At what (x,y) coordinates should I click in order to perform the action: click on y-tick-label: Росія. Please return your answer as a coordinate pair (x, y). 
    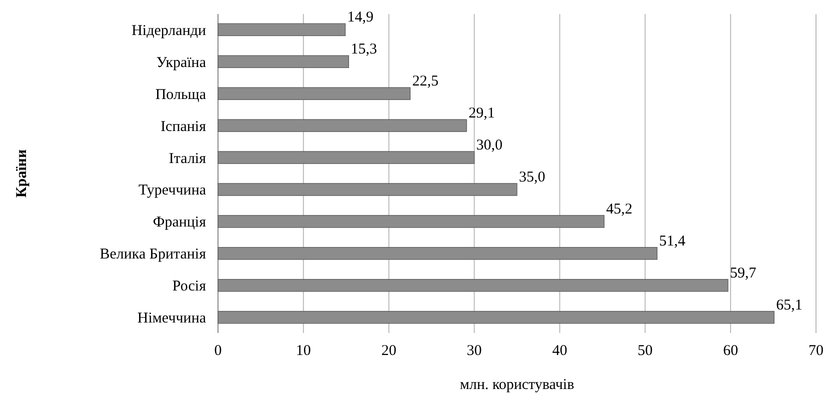
    Looking at the image, I should click on (189, 286).